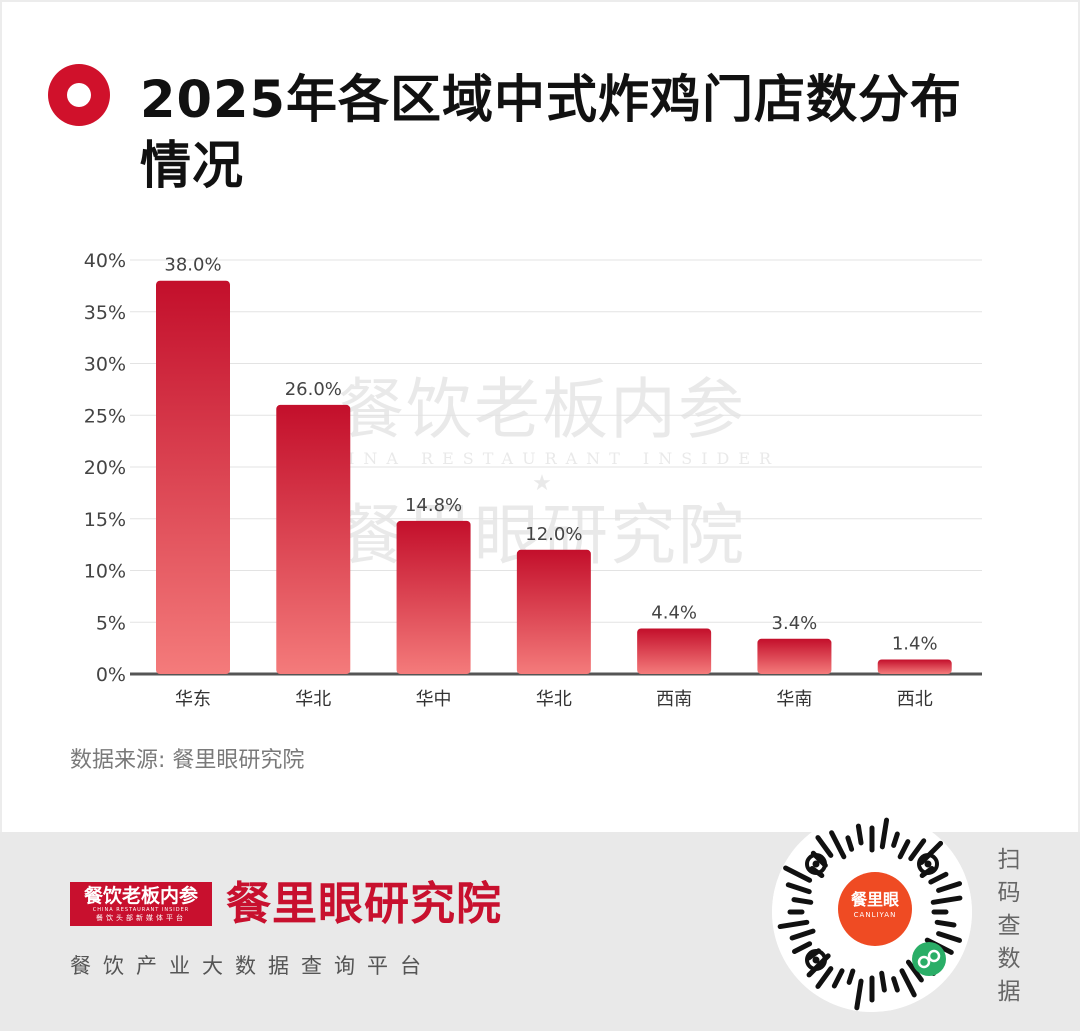 This screenshot has width=1080, height=1031. I want to click on bar-value-label: 38.0%, so click(192, 265).